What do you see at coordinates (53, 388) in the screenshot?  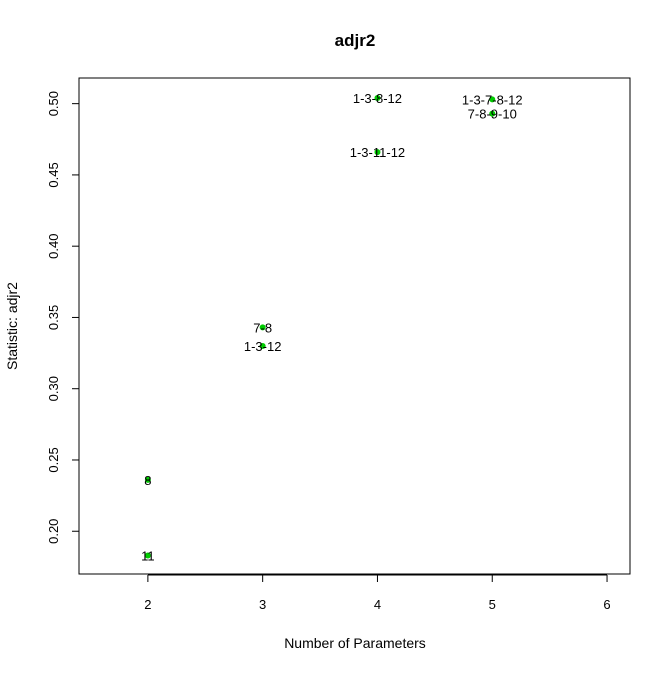 I see `y-tick-label: 0.30` at bounding box center [53, 388].